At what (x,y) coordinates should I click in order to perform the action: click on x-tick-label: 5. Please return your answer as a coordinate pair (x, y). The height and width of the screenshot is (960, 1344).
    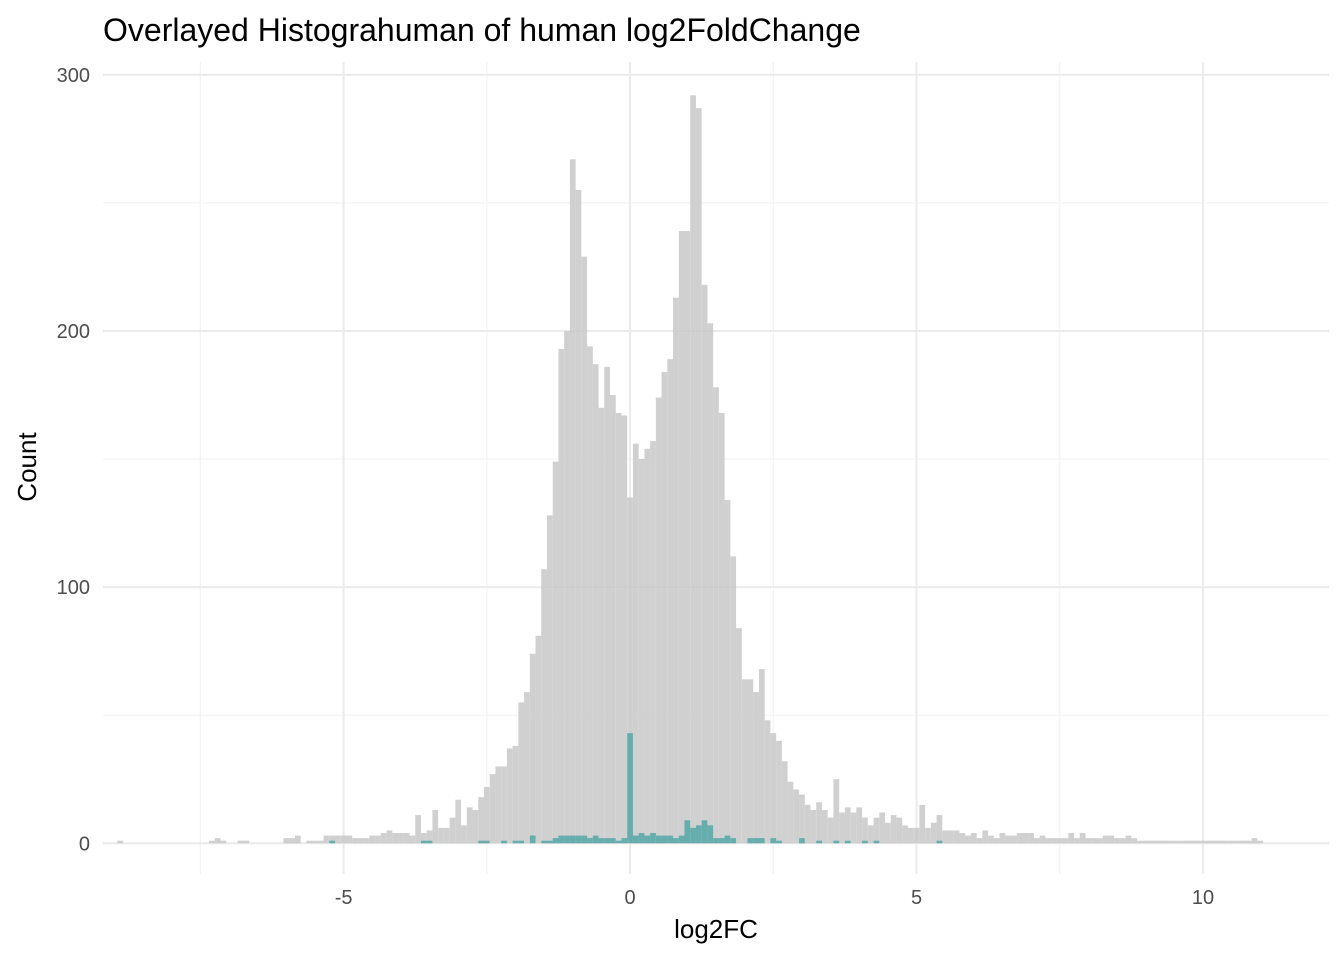
    Looking at the image, I should click on (916, 898).